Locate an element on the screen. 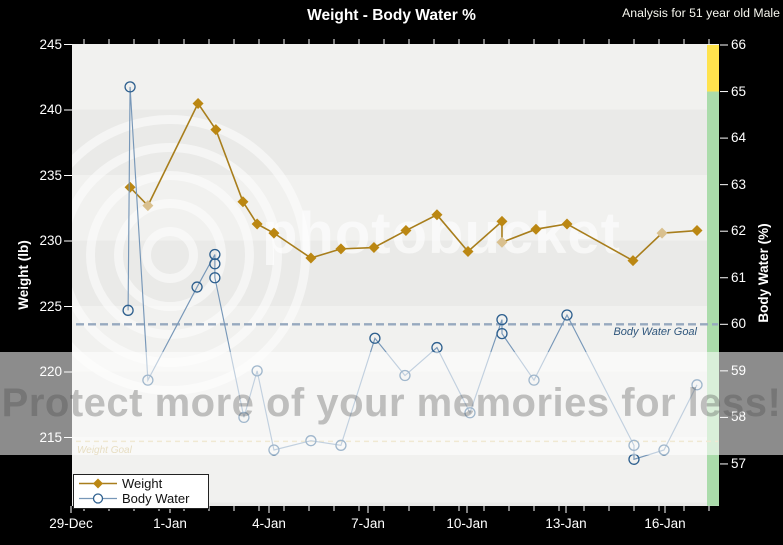 This screenshot has width=783, height=545. right-axis-tick-label: 61 is located at coordinates (739, 277).